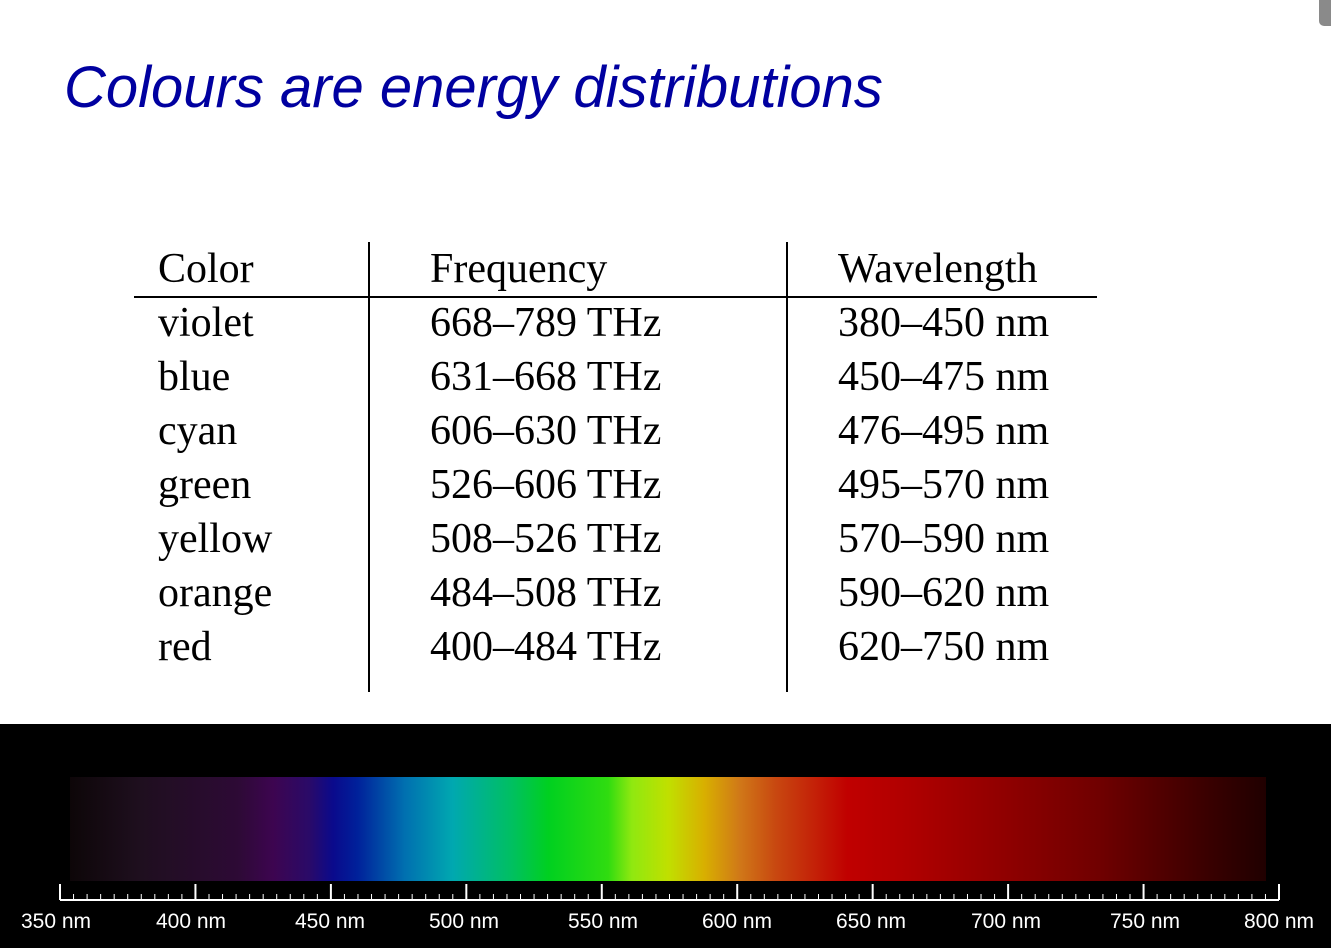  I want to click on row-cyan-frequency: 606–630 THz, so click(546, 431).